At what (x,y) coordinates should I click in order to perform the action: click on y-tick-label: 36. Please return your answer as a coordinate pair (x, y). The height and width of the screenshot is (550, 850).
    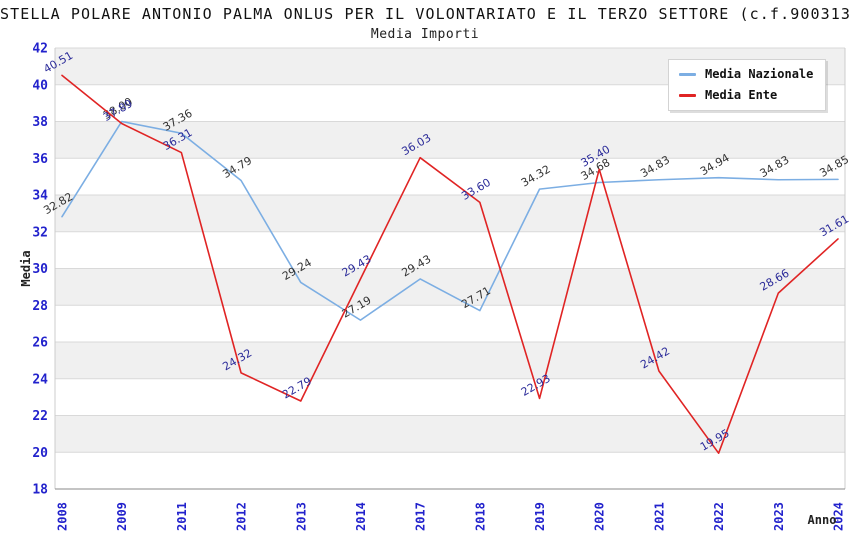
    Looking at the image, I should click on (40, 159).